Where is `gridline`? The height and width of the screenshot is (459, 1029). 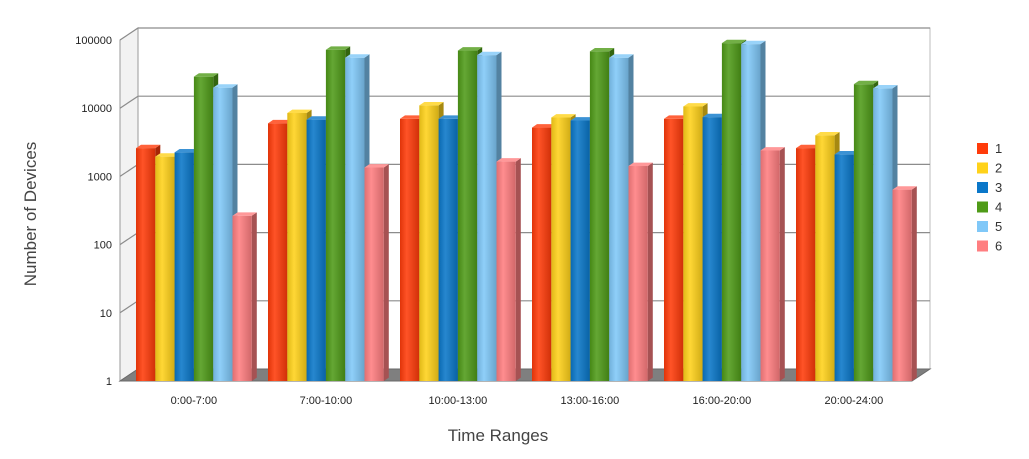 gridline is located at coordinates (524, 34).